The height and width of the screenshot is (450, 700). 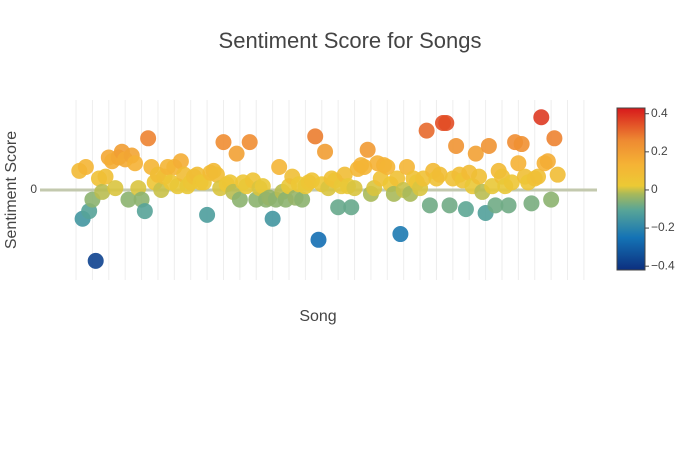 What do you see at coordinates (654, 189) in the screenshot?
I see `colorbar-tick-label: 0` at bounding box center [654, 189].